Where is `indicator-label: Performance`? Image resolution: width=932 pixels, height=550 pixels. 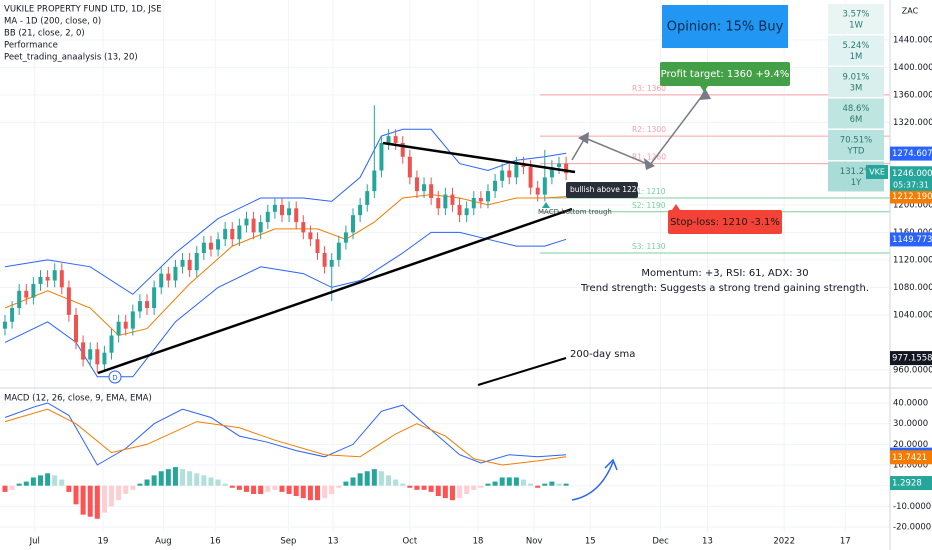
indicator-label: Performance is located at coordinates (31, 46).